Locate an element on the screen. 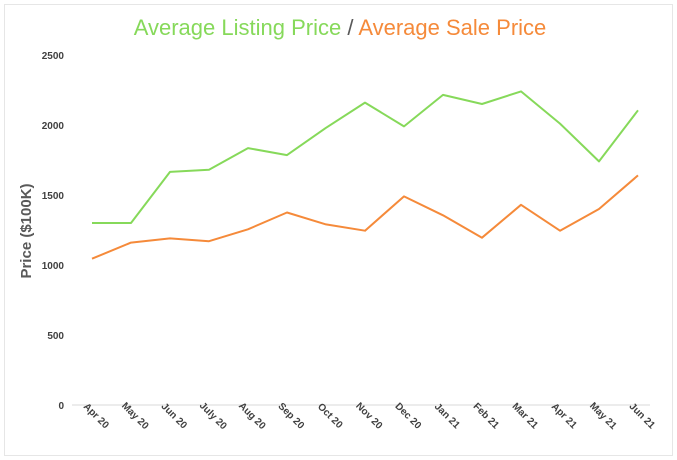 This screenshot has height=460, width=677. y-tick-labels: 0 500 1000 1500 2000 2500 is located at coordinates (53, 231).